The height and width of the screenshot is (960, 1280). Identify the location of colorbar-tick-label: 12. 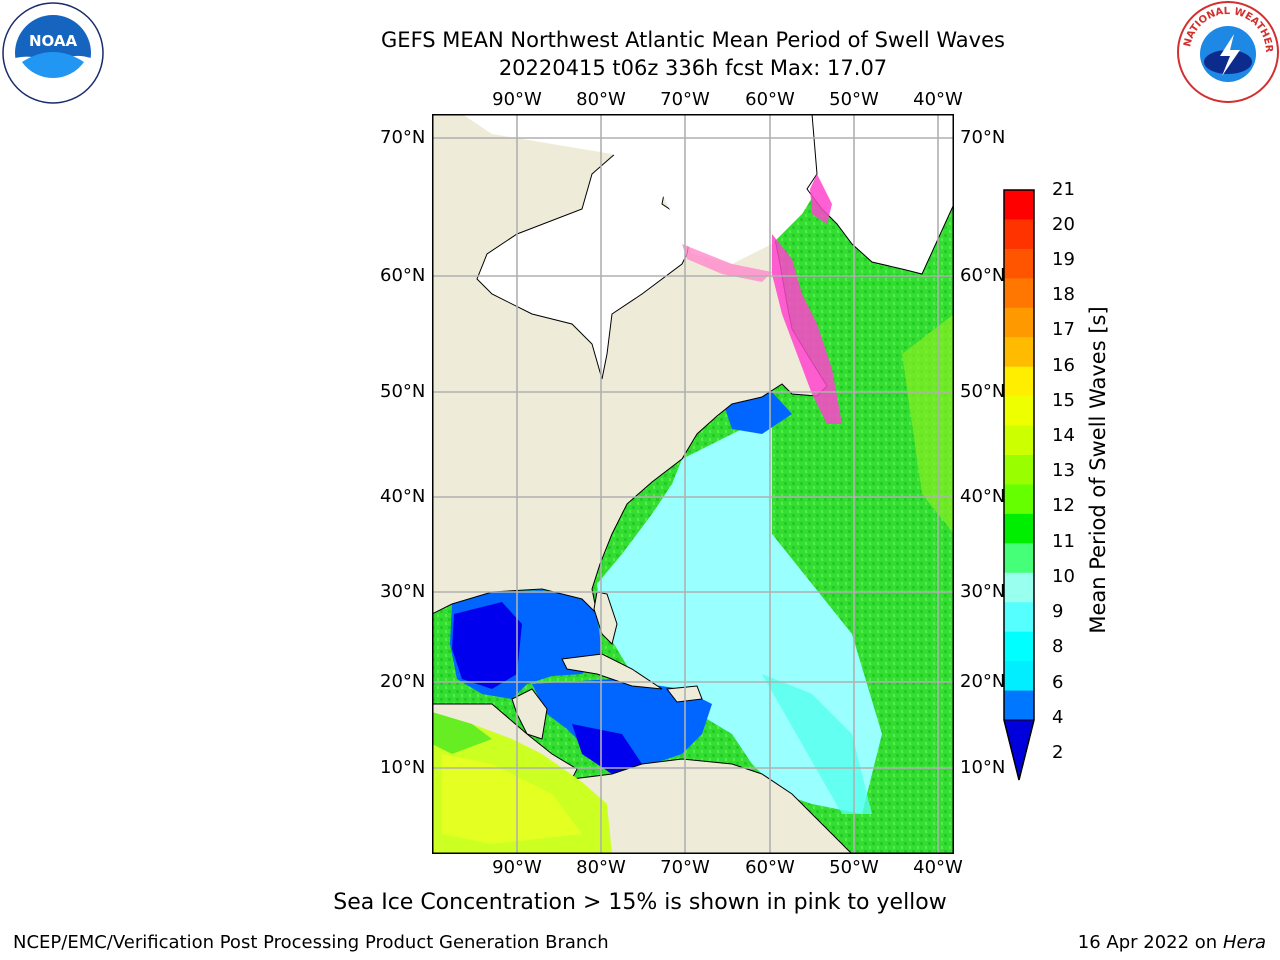
(1063, 505).